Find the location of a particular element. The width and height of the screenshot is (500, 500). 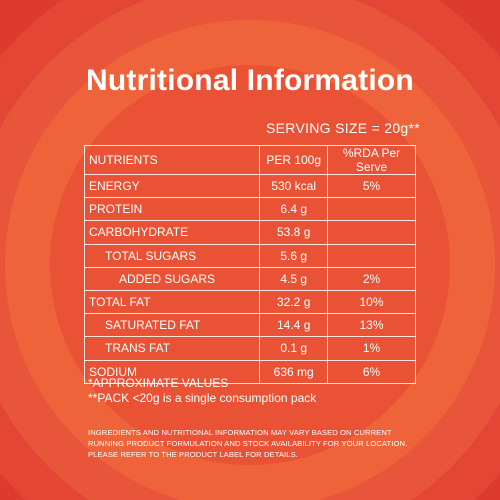

table-row: CARBOHYDRATE 53.8 g is located at coordinates (249, 232).